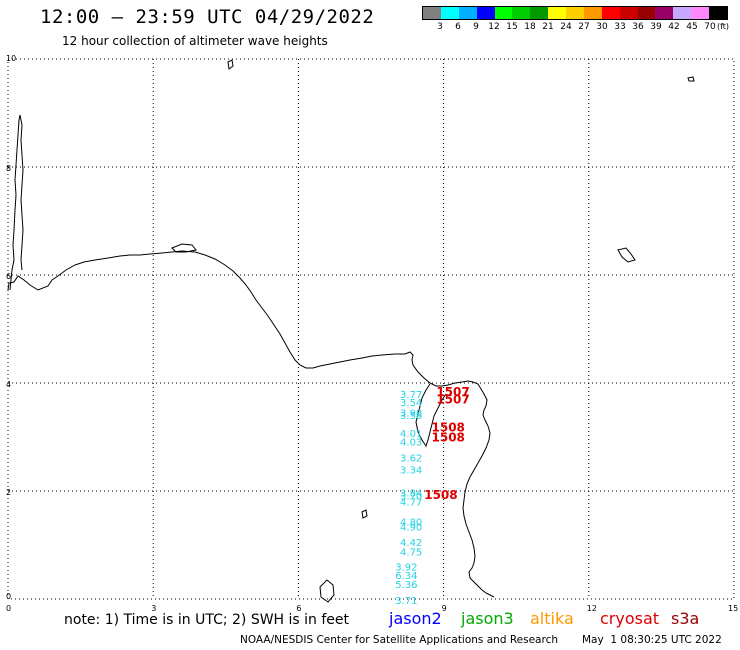 Image resolution: width=740 pixels, height=650 pixels. Describe the element at coordinates (512, 27) in the screenshot. I see `color-scale-label: 15` at that location.